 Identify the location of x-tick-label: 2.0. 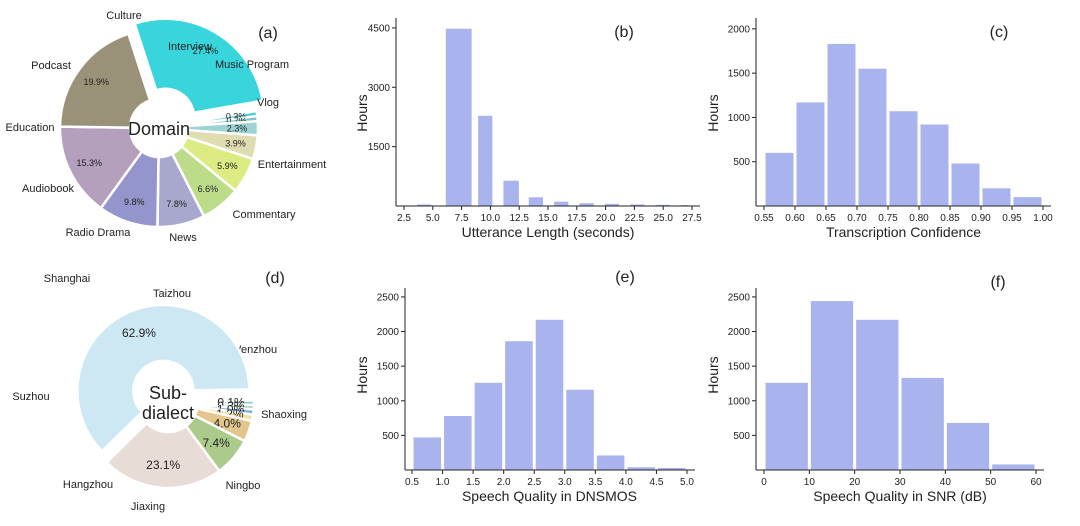
(504, 482).